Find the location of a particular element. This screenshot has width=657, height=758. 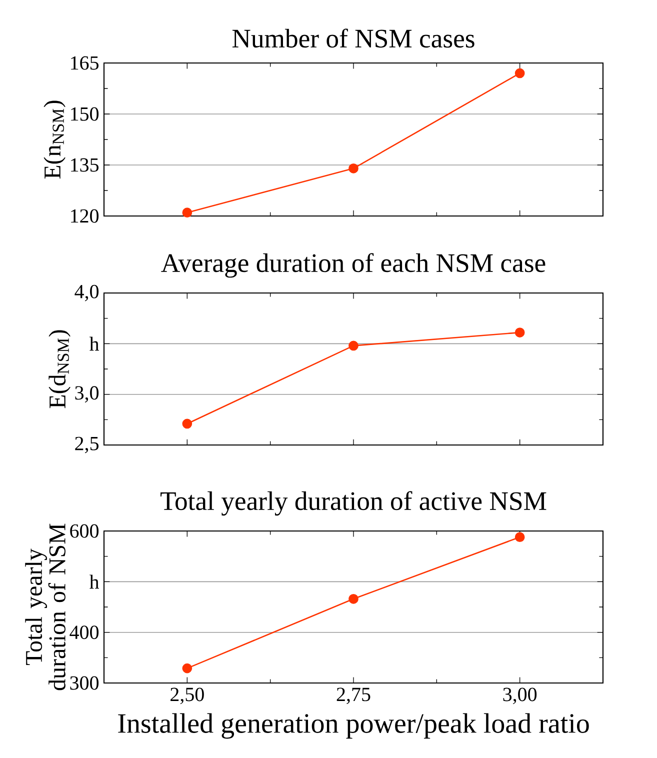

y-axis-title: E(d$_{NSM}$) is located at coordinates (59, 369).